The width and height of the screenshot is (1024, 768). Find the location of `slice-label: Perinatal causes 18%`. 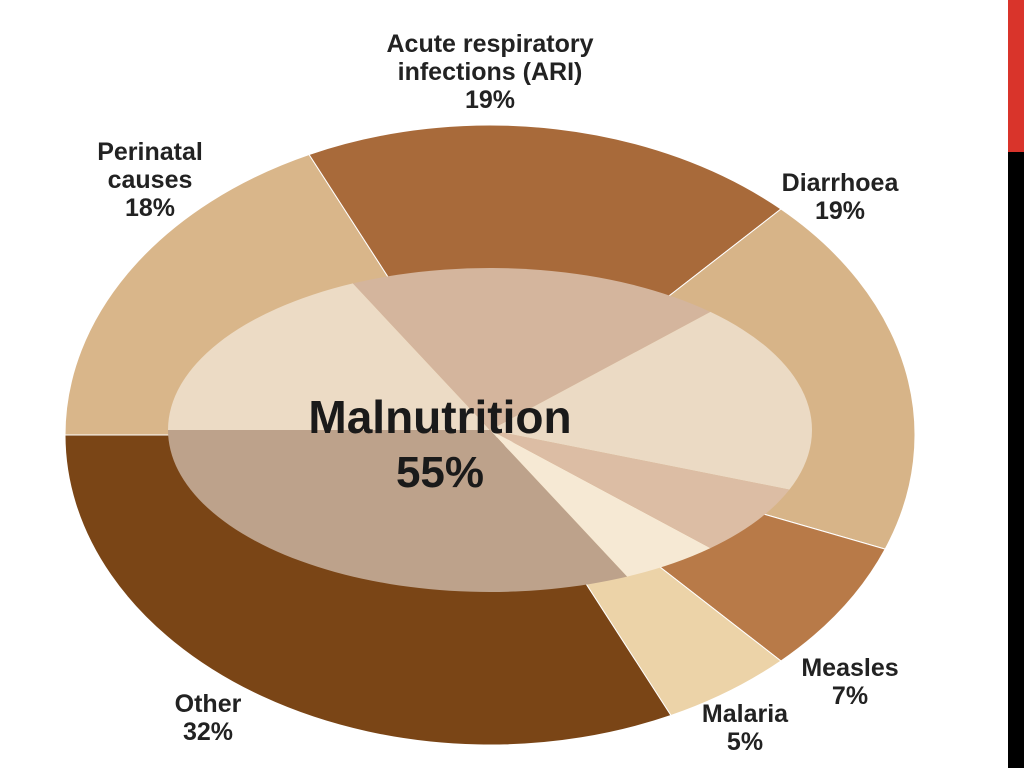

slice-label: Perinatal causes 18% is located at coordinates (150, 180).